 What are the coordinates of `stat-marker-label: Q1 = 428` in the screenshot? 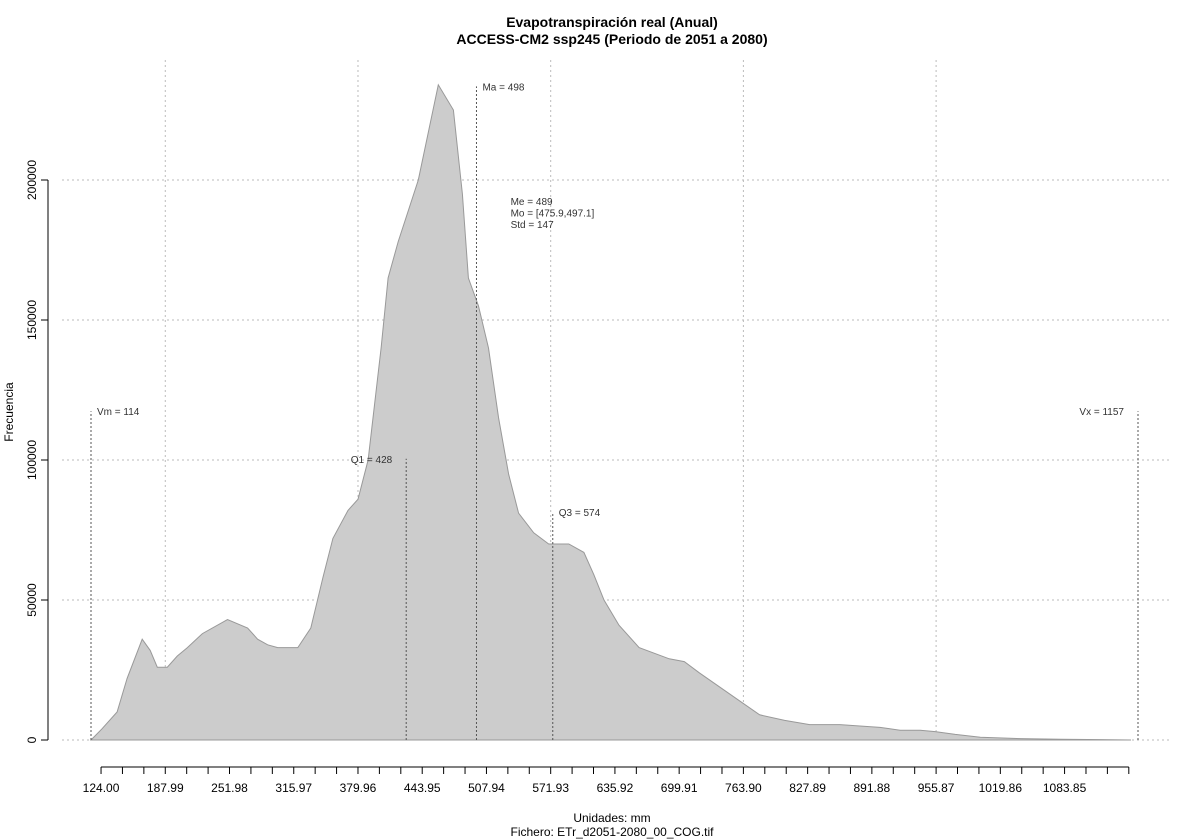 It's located at (372, 460).